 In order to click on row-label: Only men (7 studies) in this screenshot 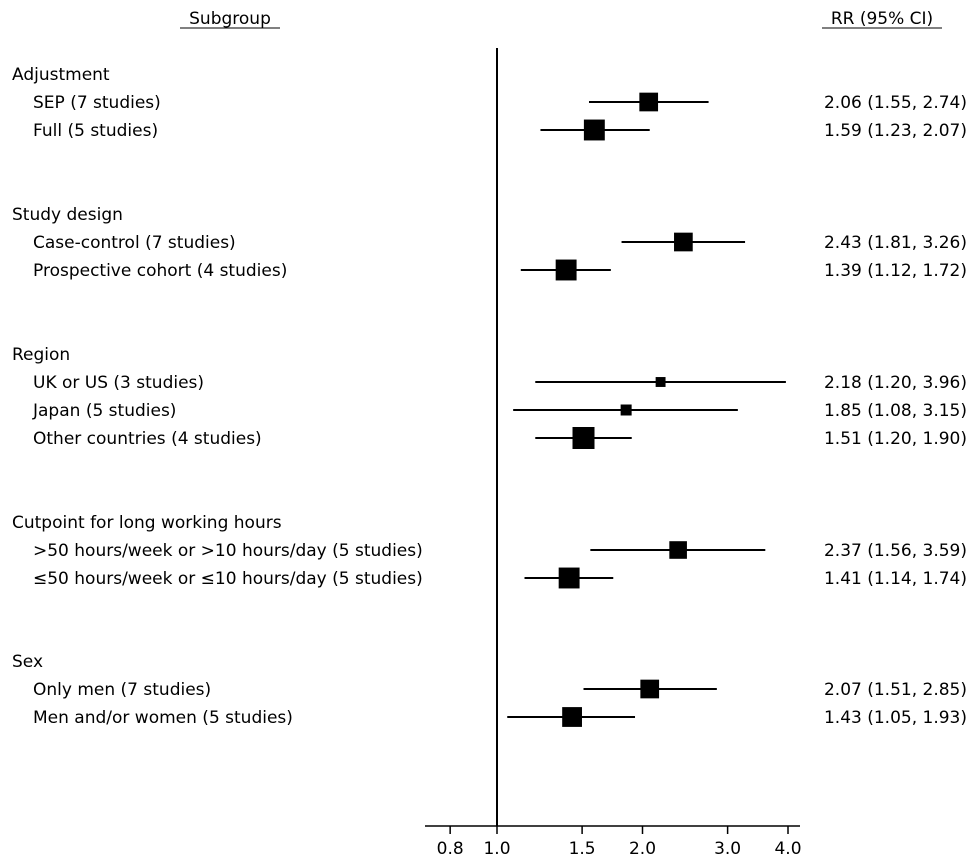, I will do `click(122, 690)`.